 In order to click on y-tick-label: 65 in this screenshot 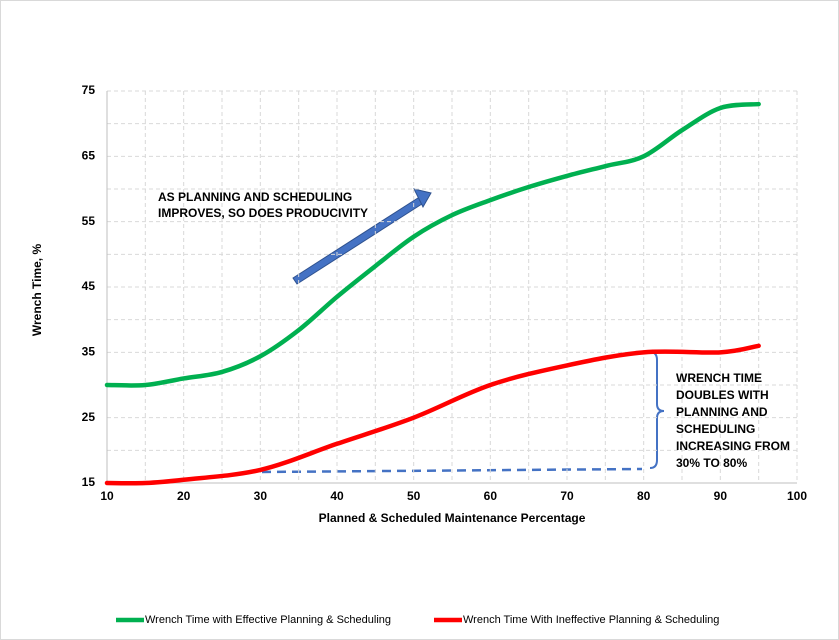, I will do `click(89, 156)`.